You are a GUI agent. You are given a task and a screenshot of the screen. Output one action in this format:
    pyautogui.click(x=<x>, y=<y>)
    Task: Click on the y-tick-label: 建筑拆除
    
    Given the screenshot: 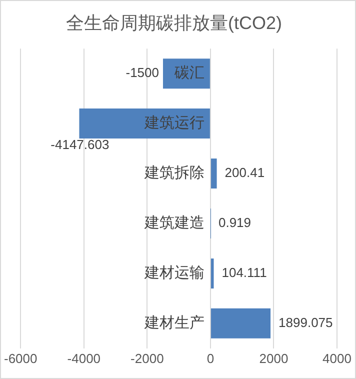 What is the action you would take?
    pyautogui.click(x=173, y=173)
    